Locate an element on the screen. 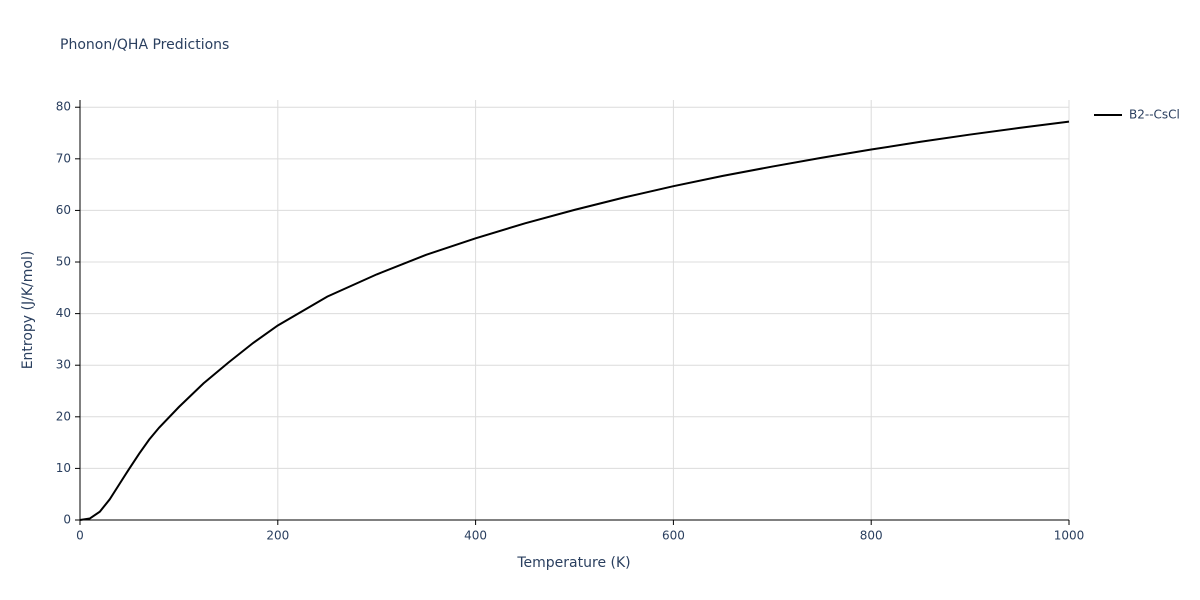 This screenshot has width=1200, height=600. chart-title: Phonon/QHA Predictions is located at coordinates (144, 45).